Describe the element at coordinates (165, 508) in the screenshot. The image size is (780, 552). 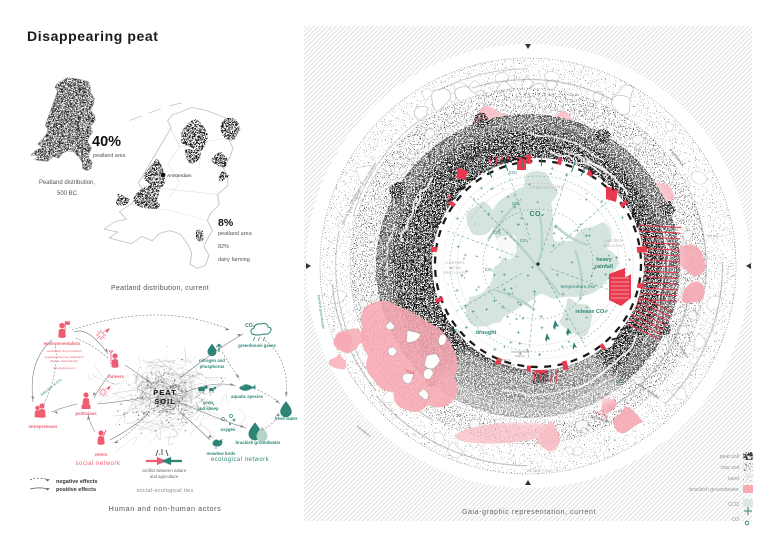
I see `svg-text: Human and non-human actors` at that location.